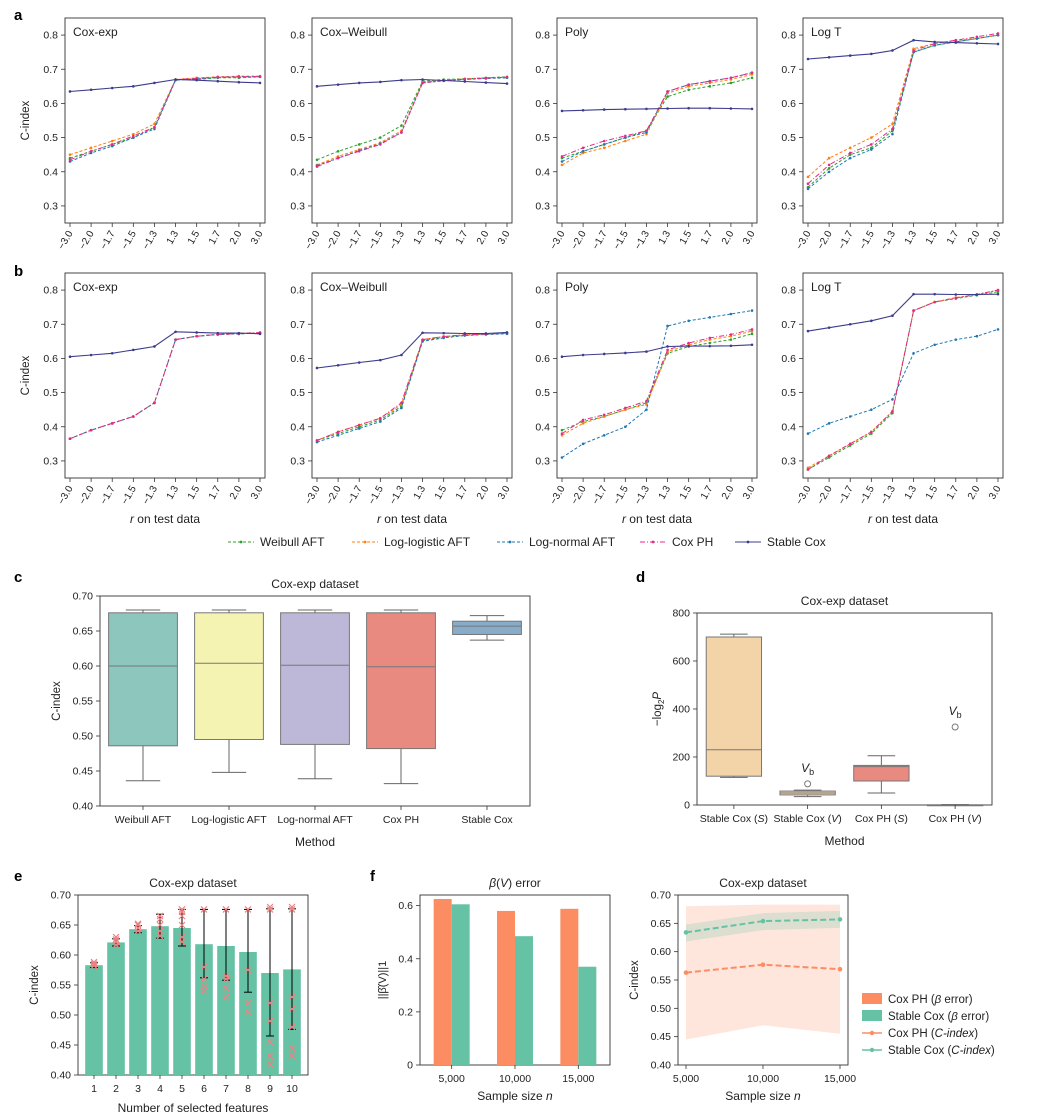  I want to click on outlier-point, so click(955, 727).